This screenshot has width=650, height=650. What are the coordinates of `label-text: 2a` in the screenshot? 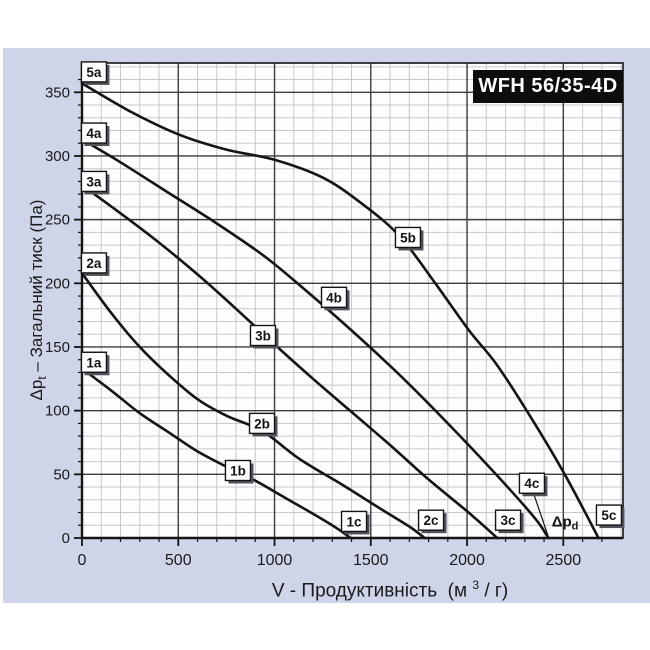 It's located at (94, 263).